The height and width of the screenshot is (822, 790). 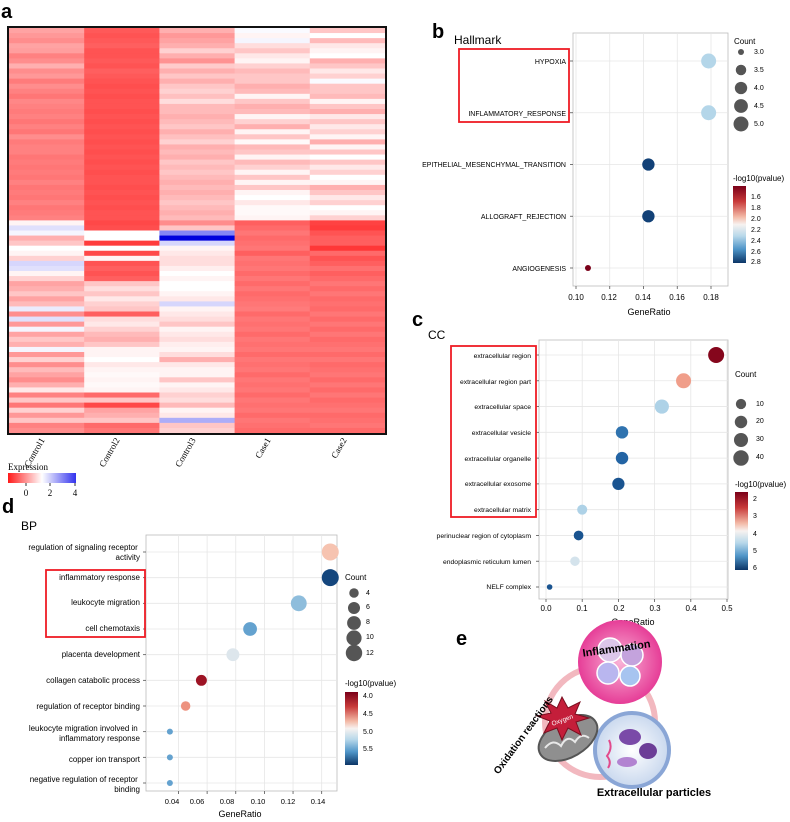 What do you see at coordinates (185, 452) in the screenshot?
I see `heatmap-column-labels: Control1 Control2 Control3 Case1 Case2` at bounding box center [185, 452].